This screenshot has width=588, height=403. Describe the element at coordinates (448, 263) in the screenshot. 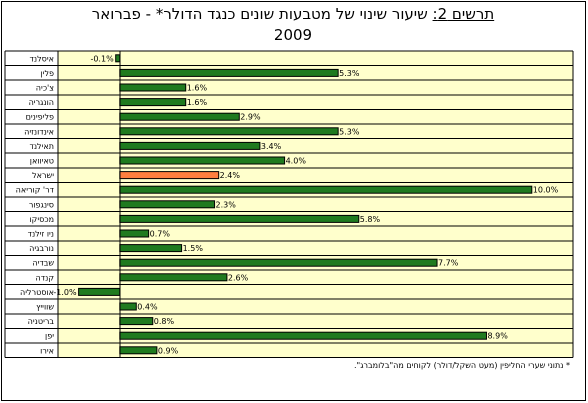

I see `data-label: 7.7%` at that location.